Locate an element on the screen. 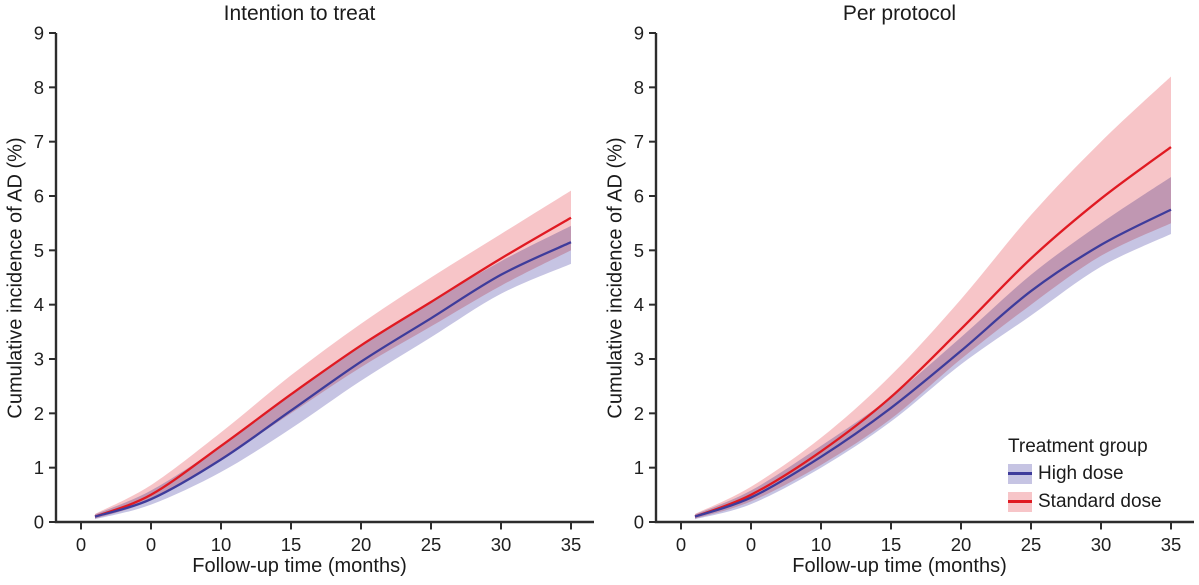  x-axis-label-left: Follow-up time (months) is located at coordinates (299, 566).